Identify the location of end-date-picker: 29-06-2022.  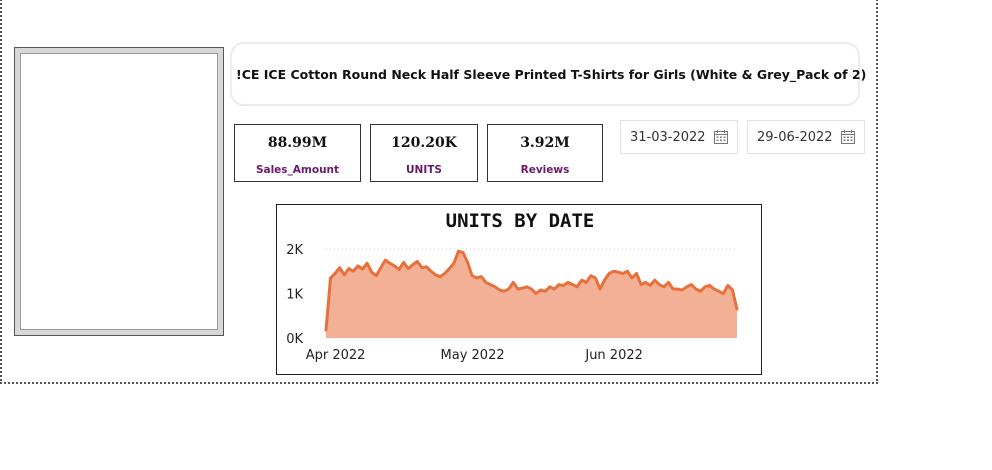
(806, 137).